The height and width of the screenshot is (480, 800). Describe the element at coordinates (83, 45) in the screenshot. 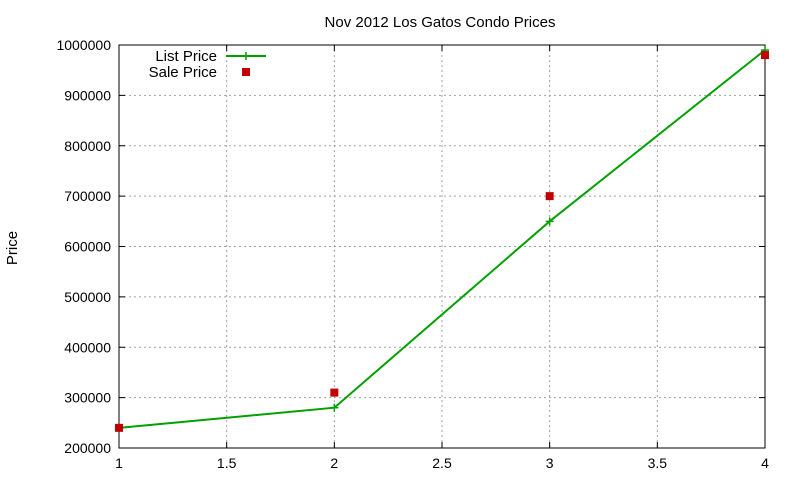

I see `y-tick-label: 1000000` at that location.